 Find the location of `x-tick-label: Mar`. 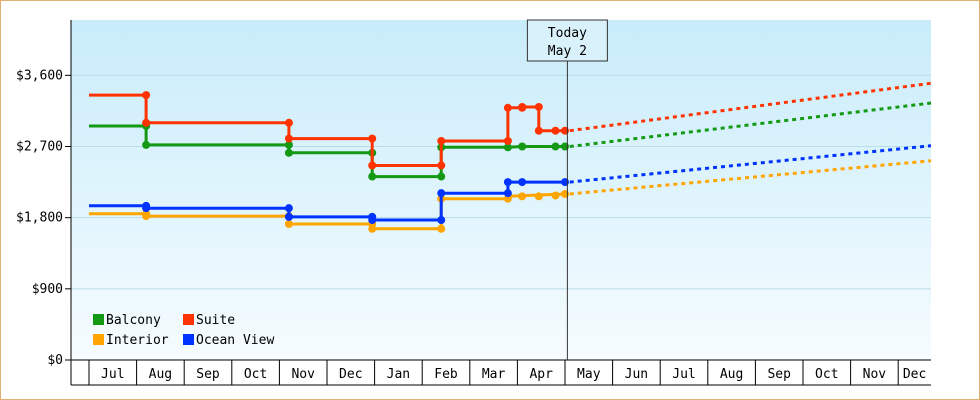

x-tick-label: Mar is located at coordinates (494, 374).